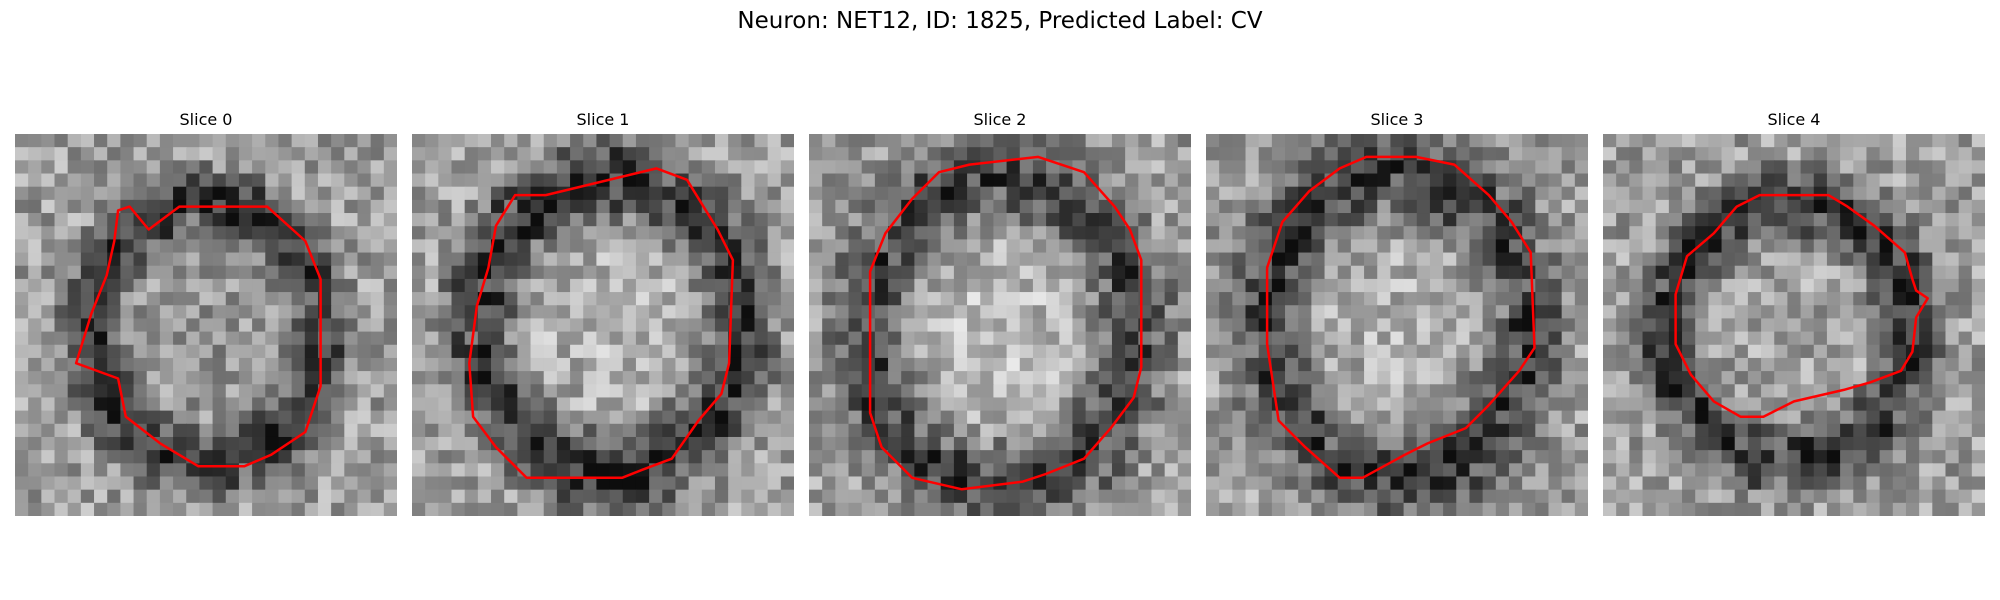 The image size is (2000, 600). Describe the element at coordinates (206, 119) in the screenshot. I see `slice-title: Slice 0` at that location.